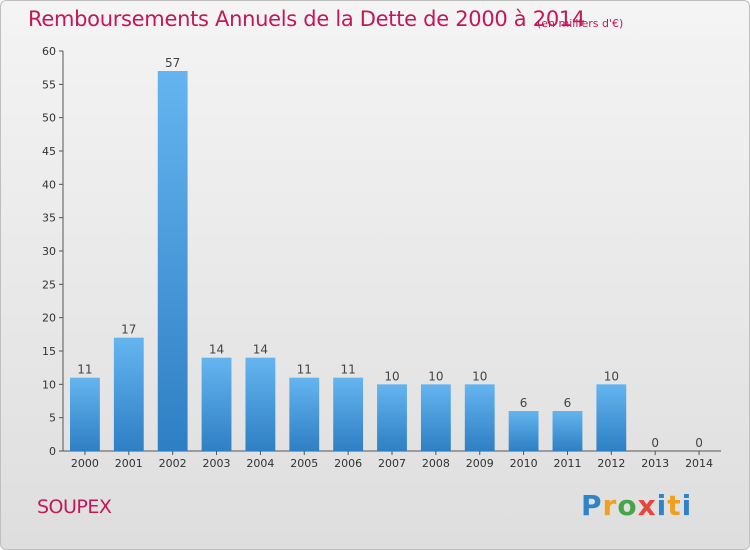  I want to click on bar-2012, so click(611, 417).